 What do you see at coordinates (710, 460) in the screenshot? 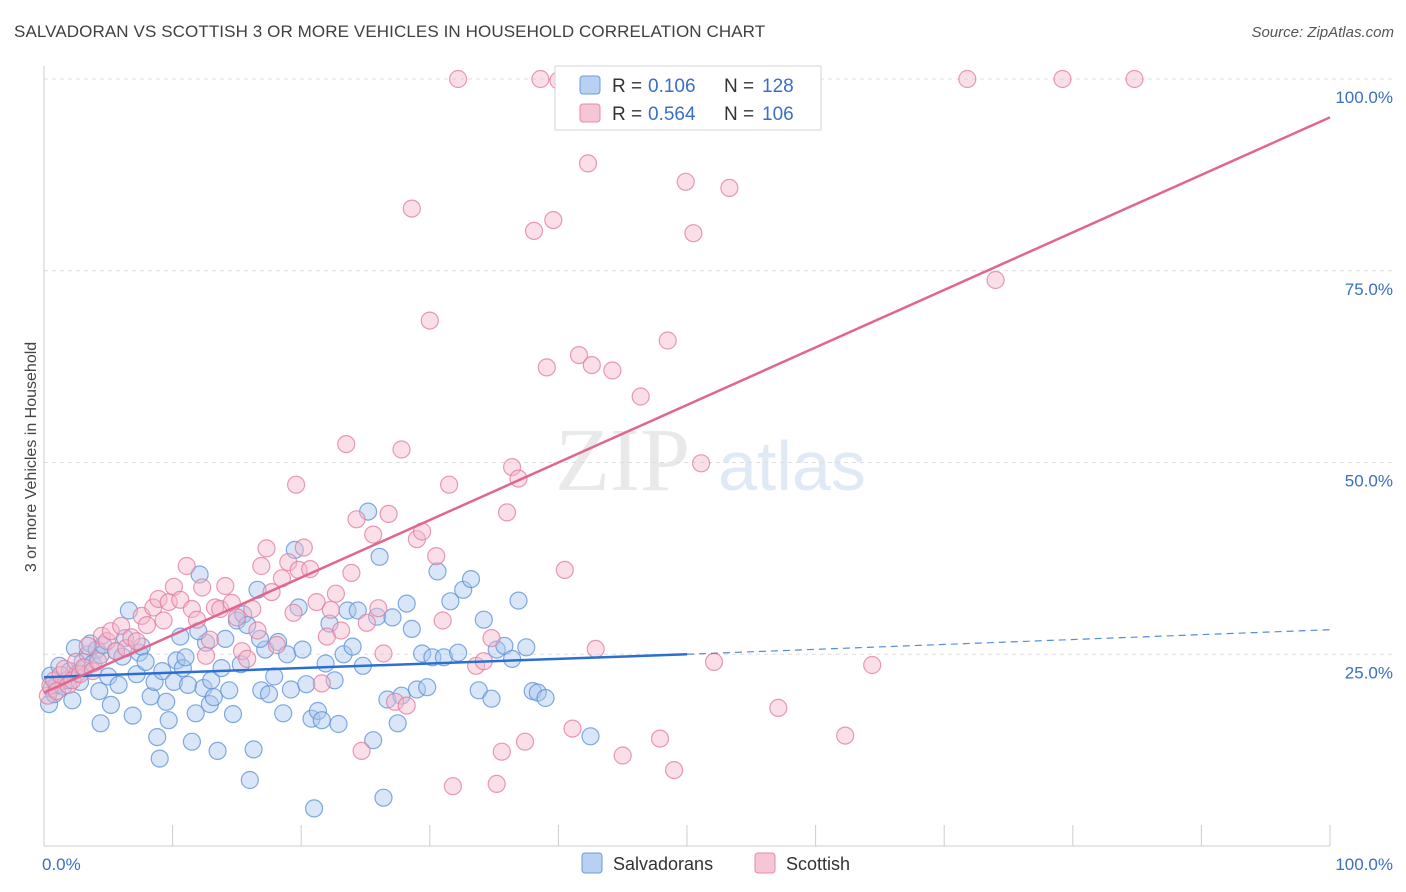
I see `watermark: ZIP atlas` at bounding box center [710, 460].